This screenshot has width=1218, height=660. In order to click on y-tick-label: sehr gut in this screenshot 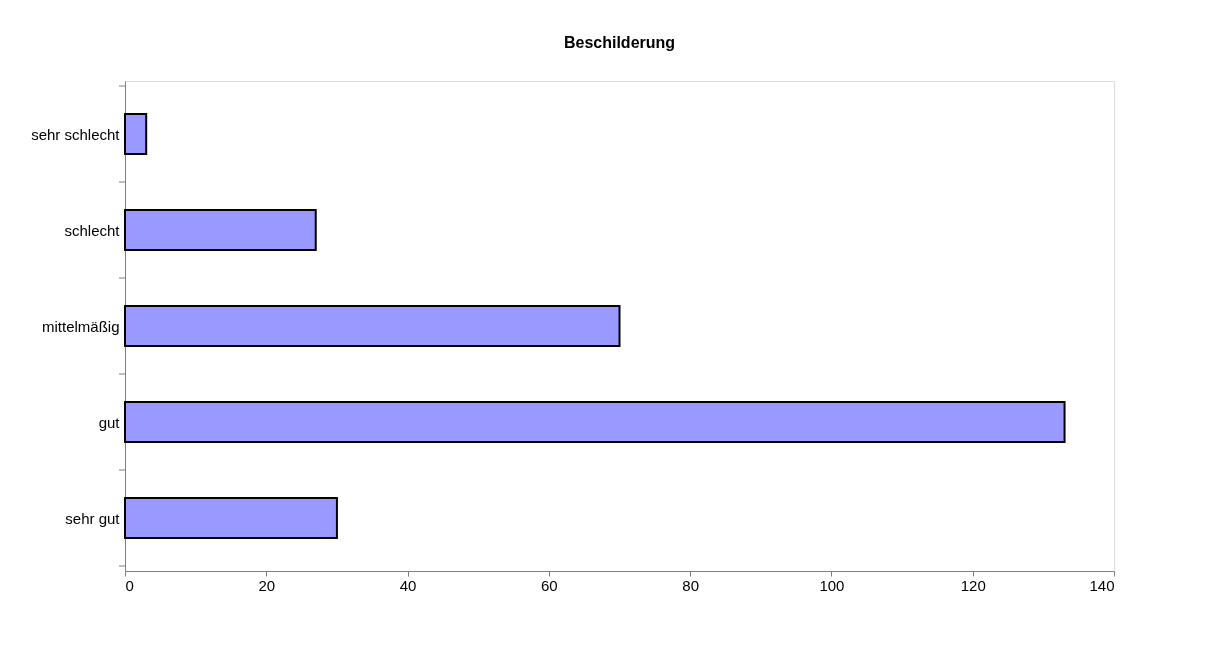, I will do `click(93, 518)`.